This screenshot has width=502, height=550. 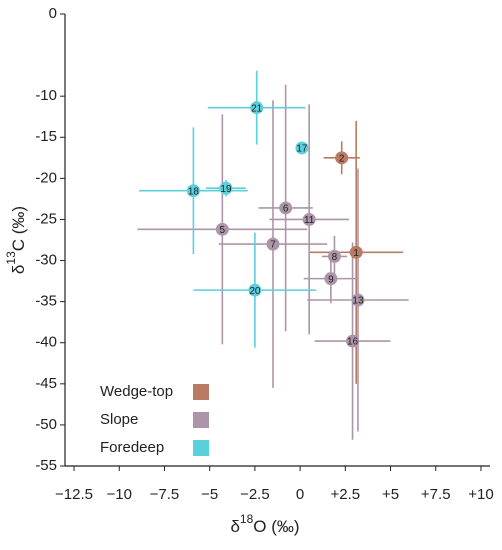 What do you see at coordinates (46, 218) in the screenshot?
I see `y-tick-label: -25` at bounding box center [46, 218].